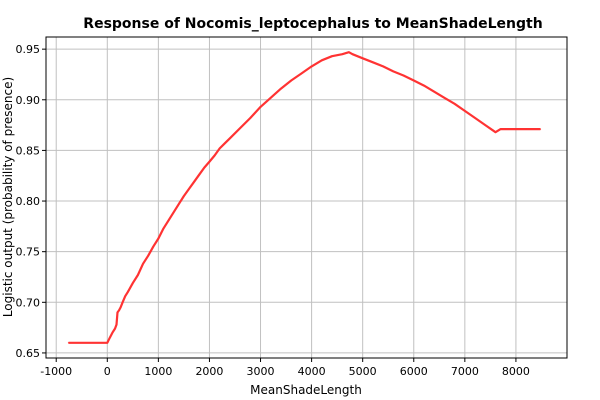  Describe the element at coordinates (28, 150) in the screenshot. I see `y-tick-label: 0.85` at that location.